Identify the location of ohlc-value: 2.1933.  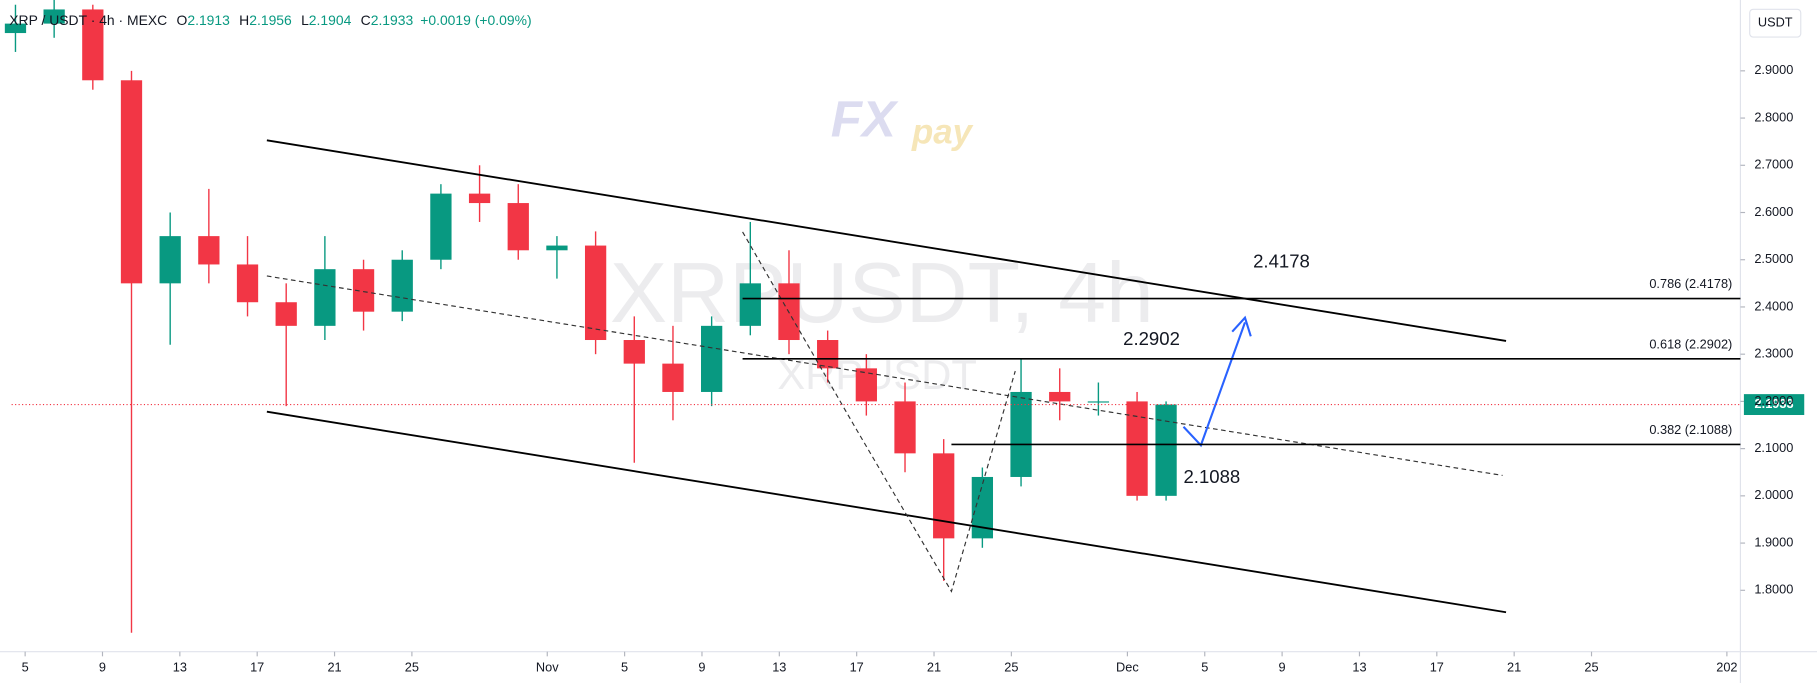
(392, 20).